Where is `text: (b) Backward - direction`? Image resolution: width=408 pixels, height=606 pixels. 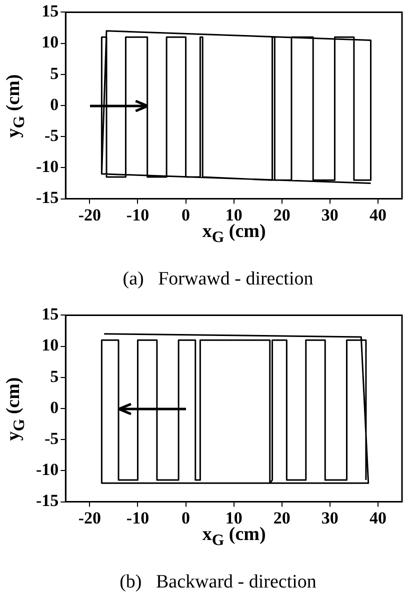 text: (b) Backward - direction is located at coordinates (218, 582).